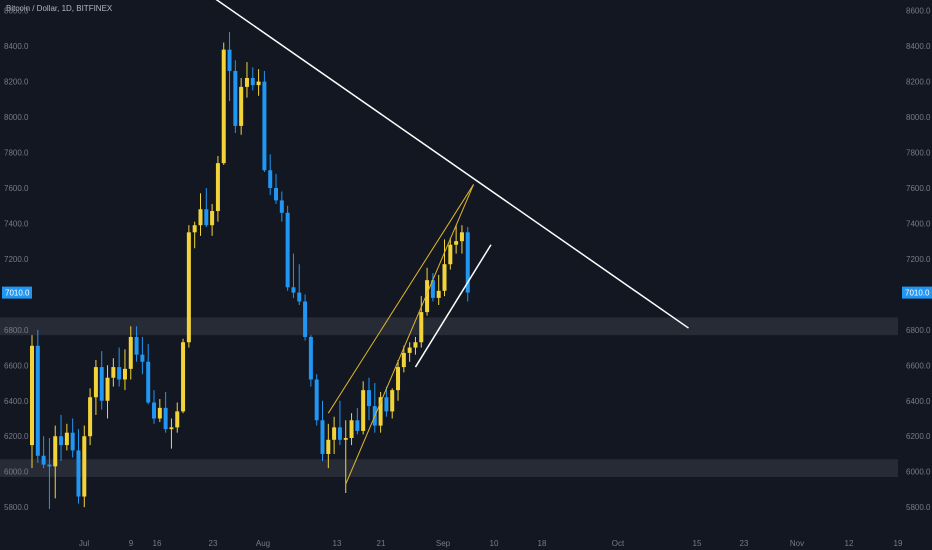  What do you see at coordinates (16, 11) in the screenshot?
I see `y-tick-label-left: 8600.0` at bounding box center [16, 11].